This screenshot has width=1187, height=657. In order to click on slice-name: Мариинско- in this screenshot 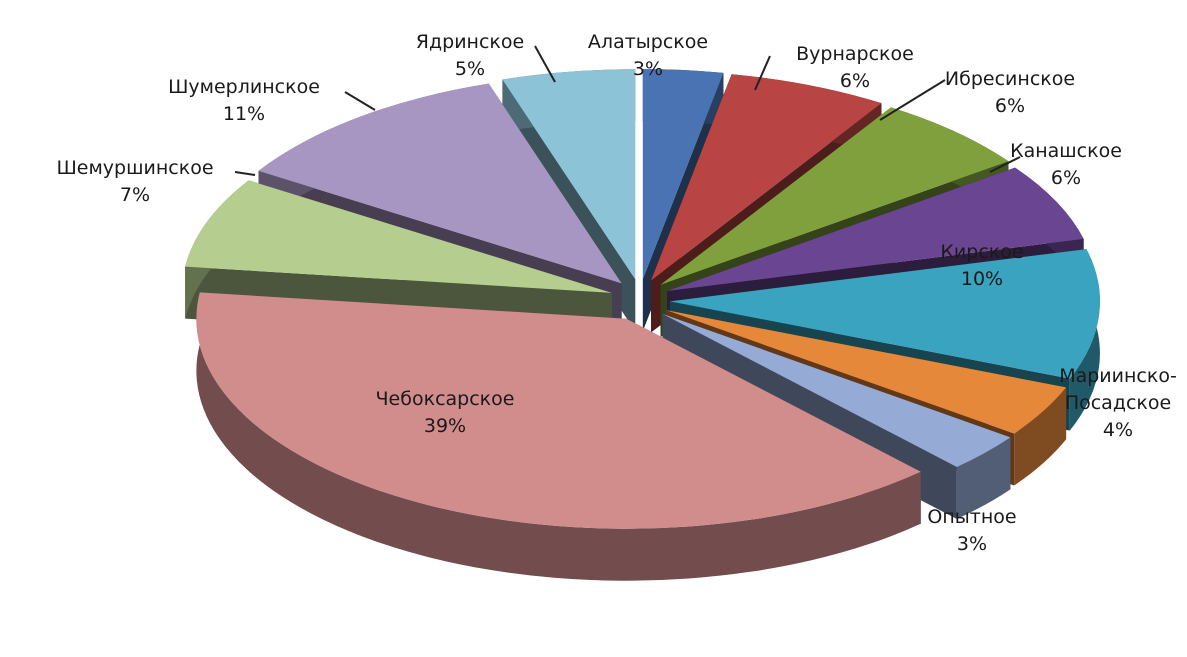, I will do `click(1118, 376)`.